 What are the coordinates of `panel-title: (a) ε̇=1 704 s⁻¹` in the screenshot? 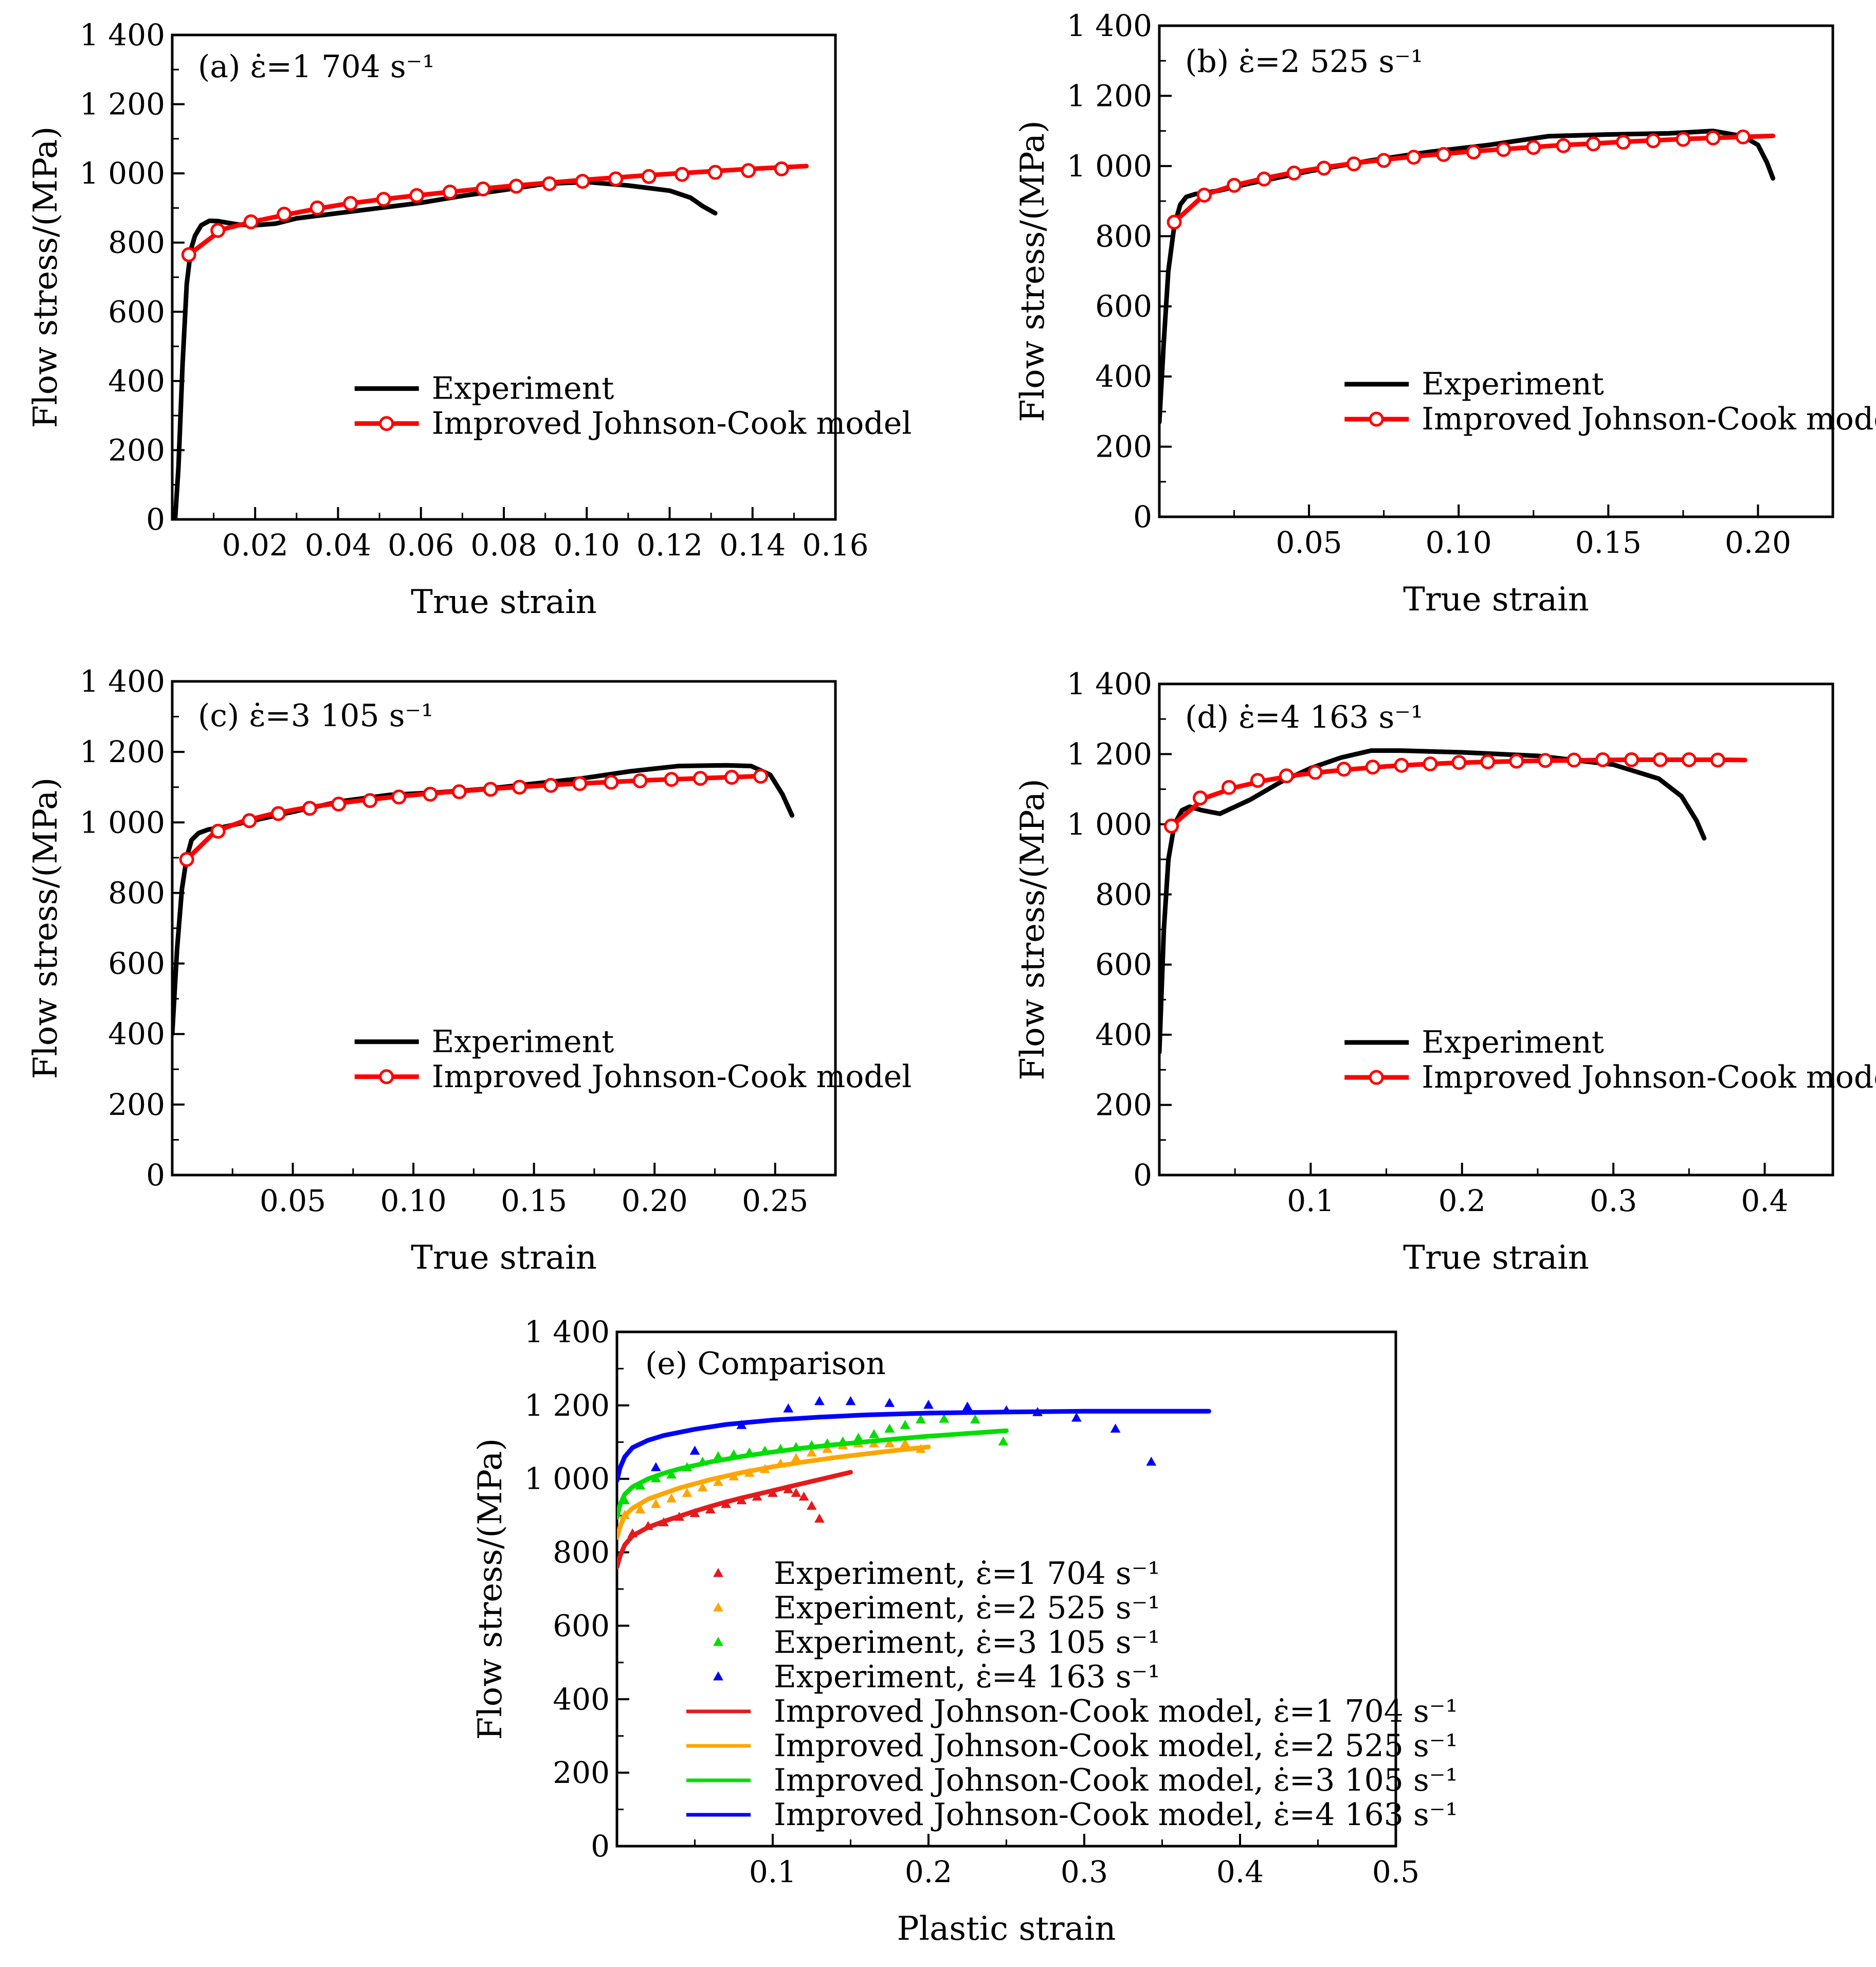 It's located at (316, 67).